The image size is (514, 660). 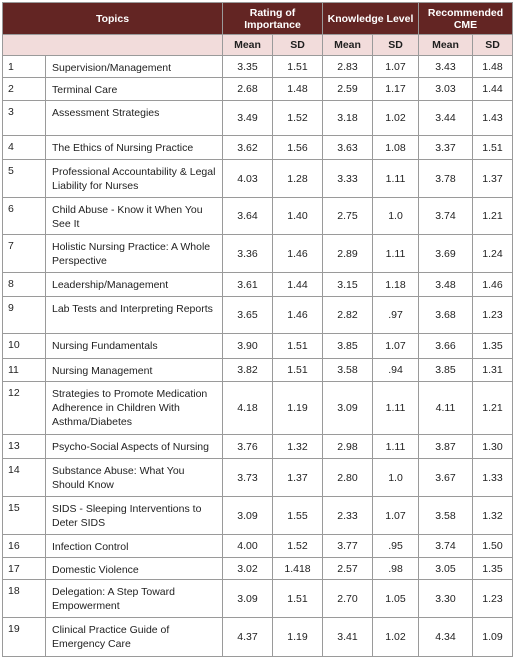 I want to click on value-cell: 1.37, so click(x=493, y=178).